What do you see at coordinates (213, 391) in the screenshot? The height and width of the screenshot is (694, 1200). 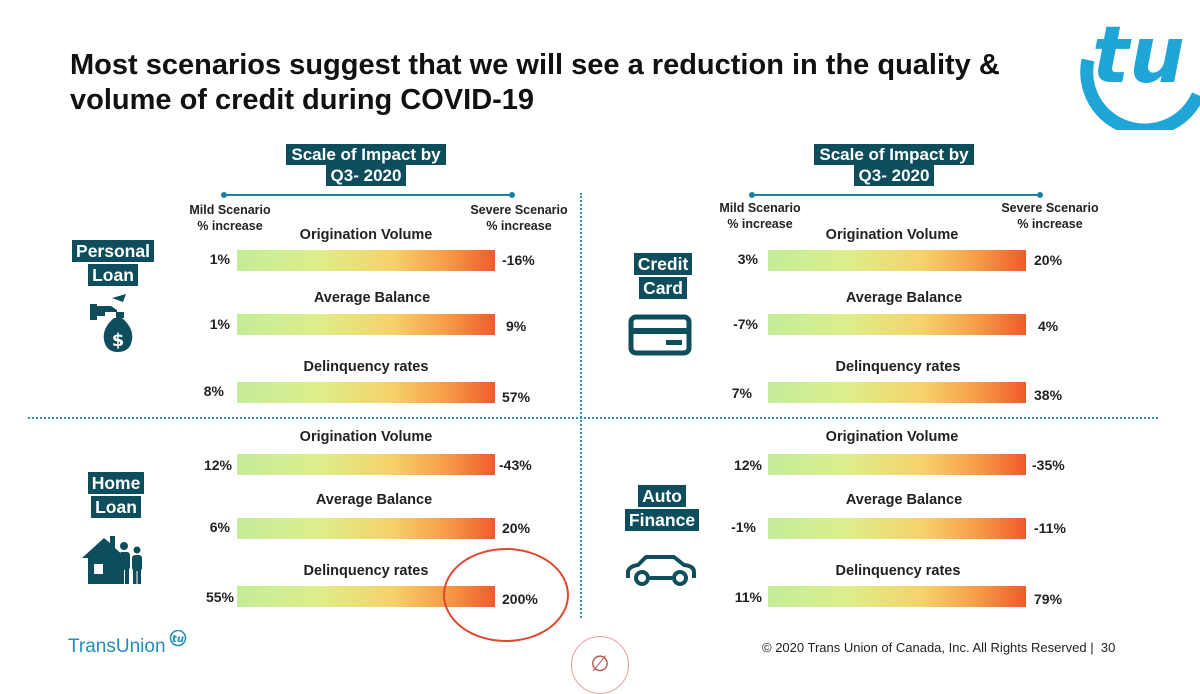 I see `mild-value: 8%` at bounding box center [213, 391].